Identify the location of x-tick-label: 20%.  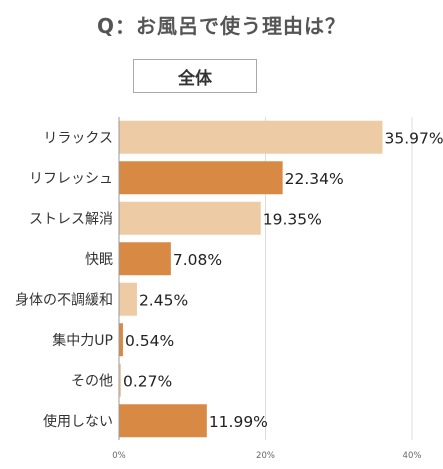
(265, 456).